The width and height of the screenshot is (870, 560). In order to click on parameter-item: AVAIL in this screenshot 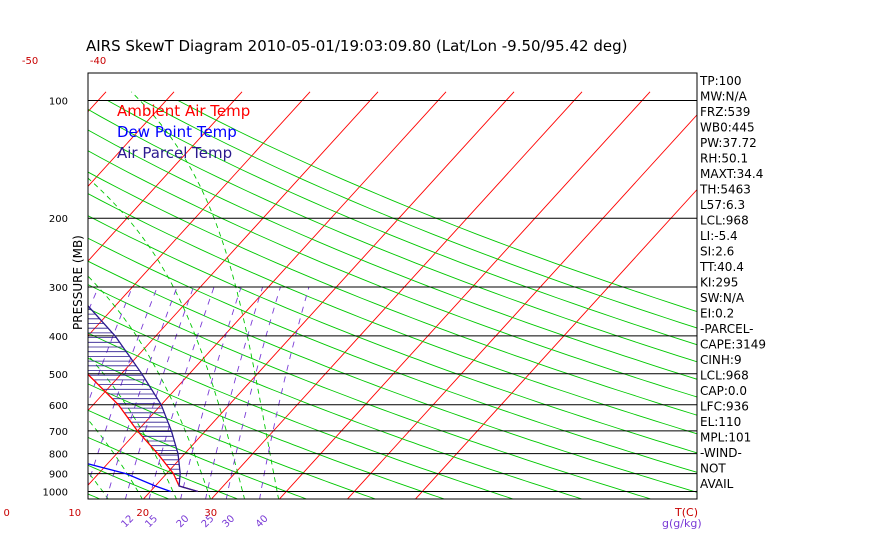, I will do `click(717, 484)`.